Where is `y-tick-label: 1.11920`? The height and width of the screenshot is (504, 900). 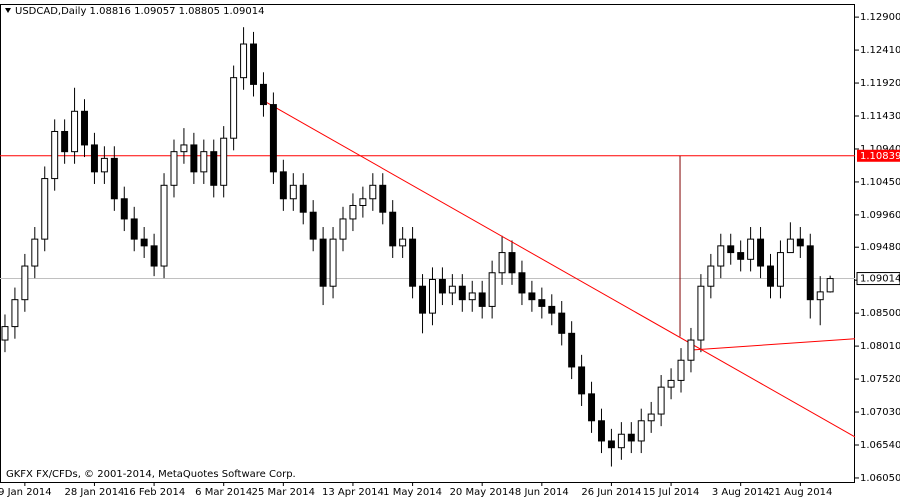 y-tick-label: 1.11920 is located at coordinates (880, 83).